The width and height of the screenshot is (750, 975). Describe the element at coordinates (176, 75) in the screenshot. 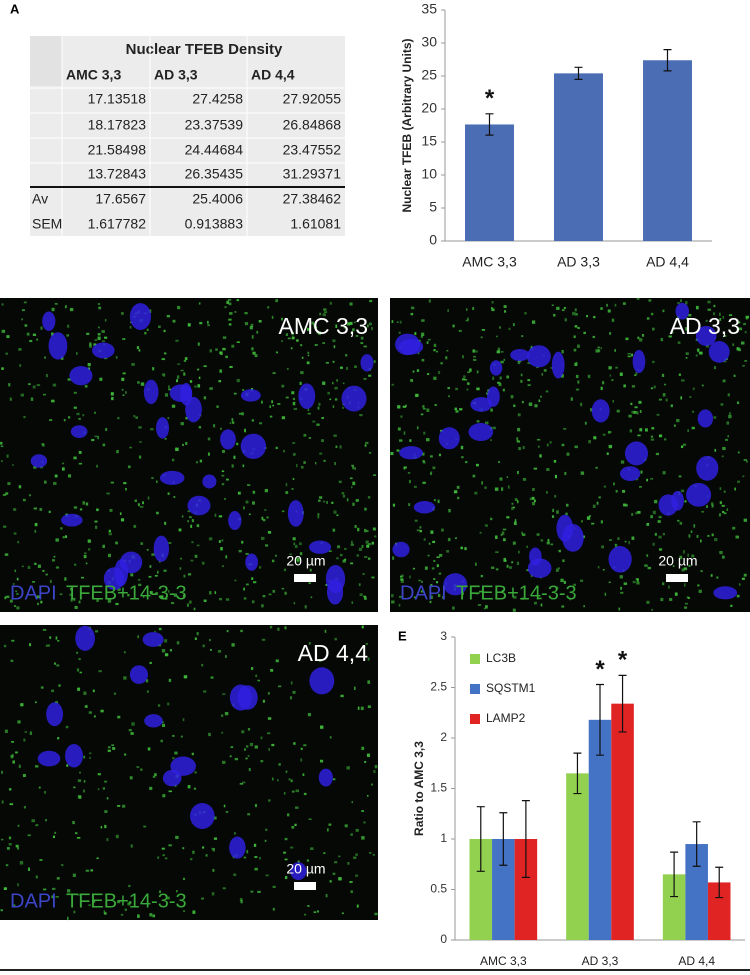

I see `column-header: AD 3,3` at that location.